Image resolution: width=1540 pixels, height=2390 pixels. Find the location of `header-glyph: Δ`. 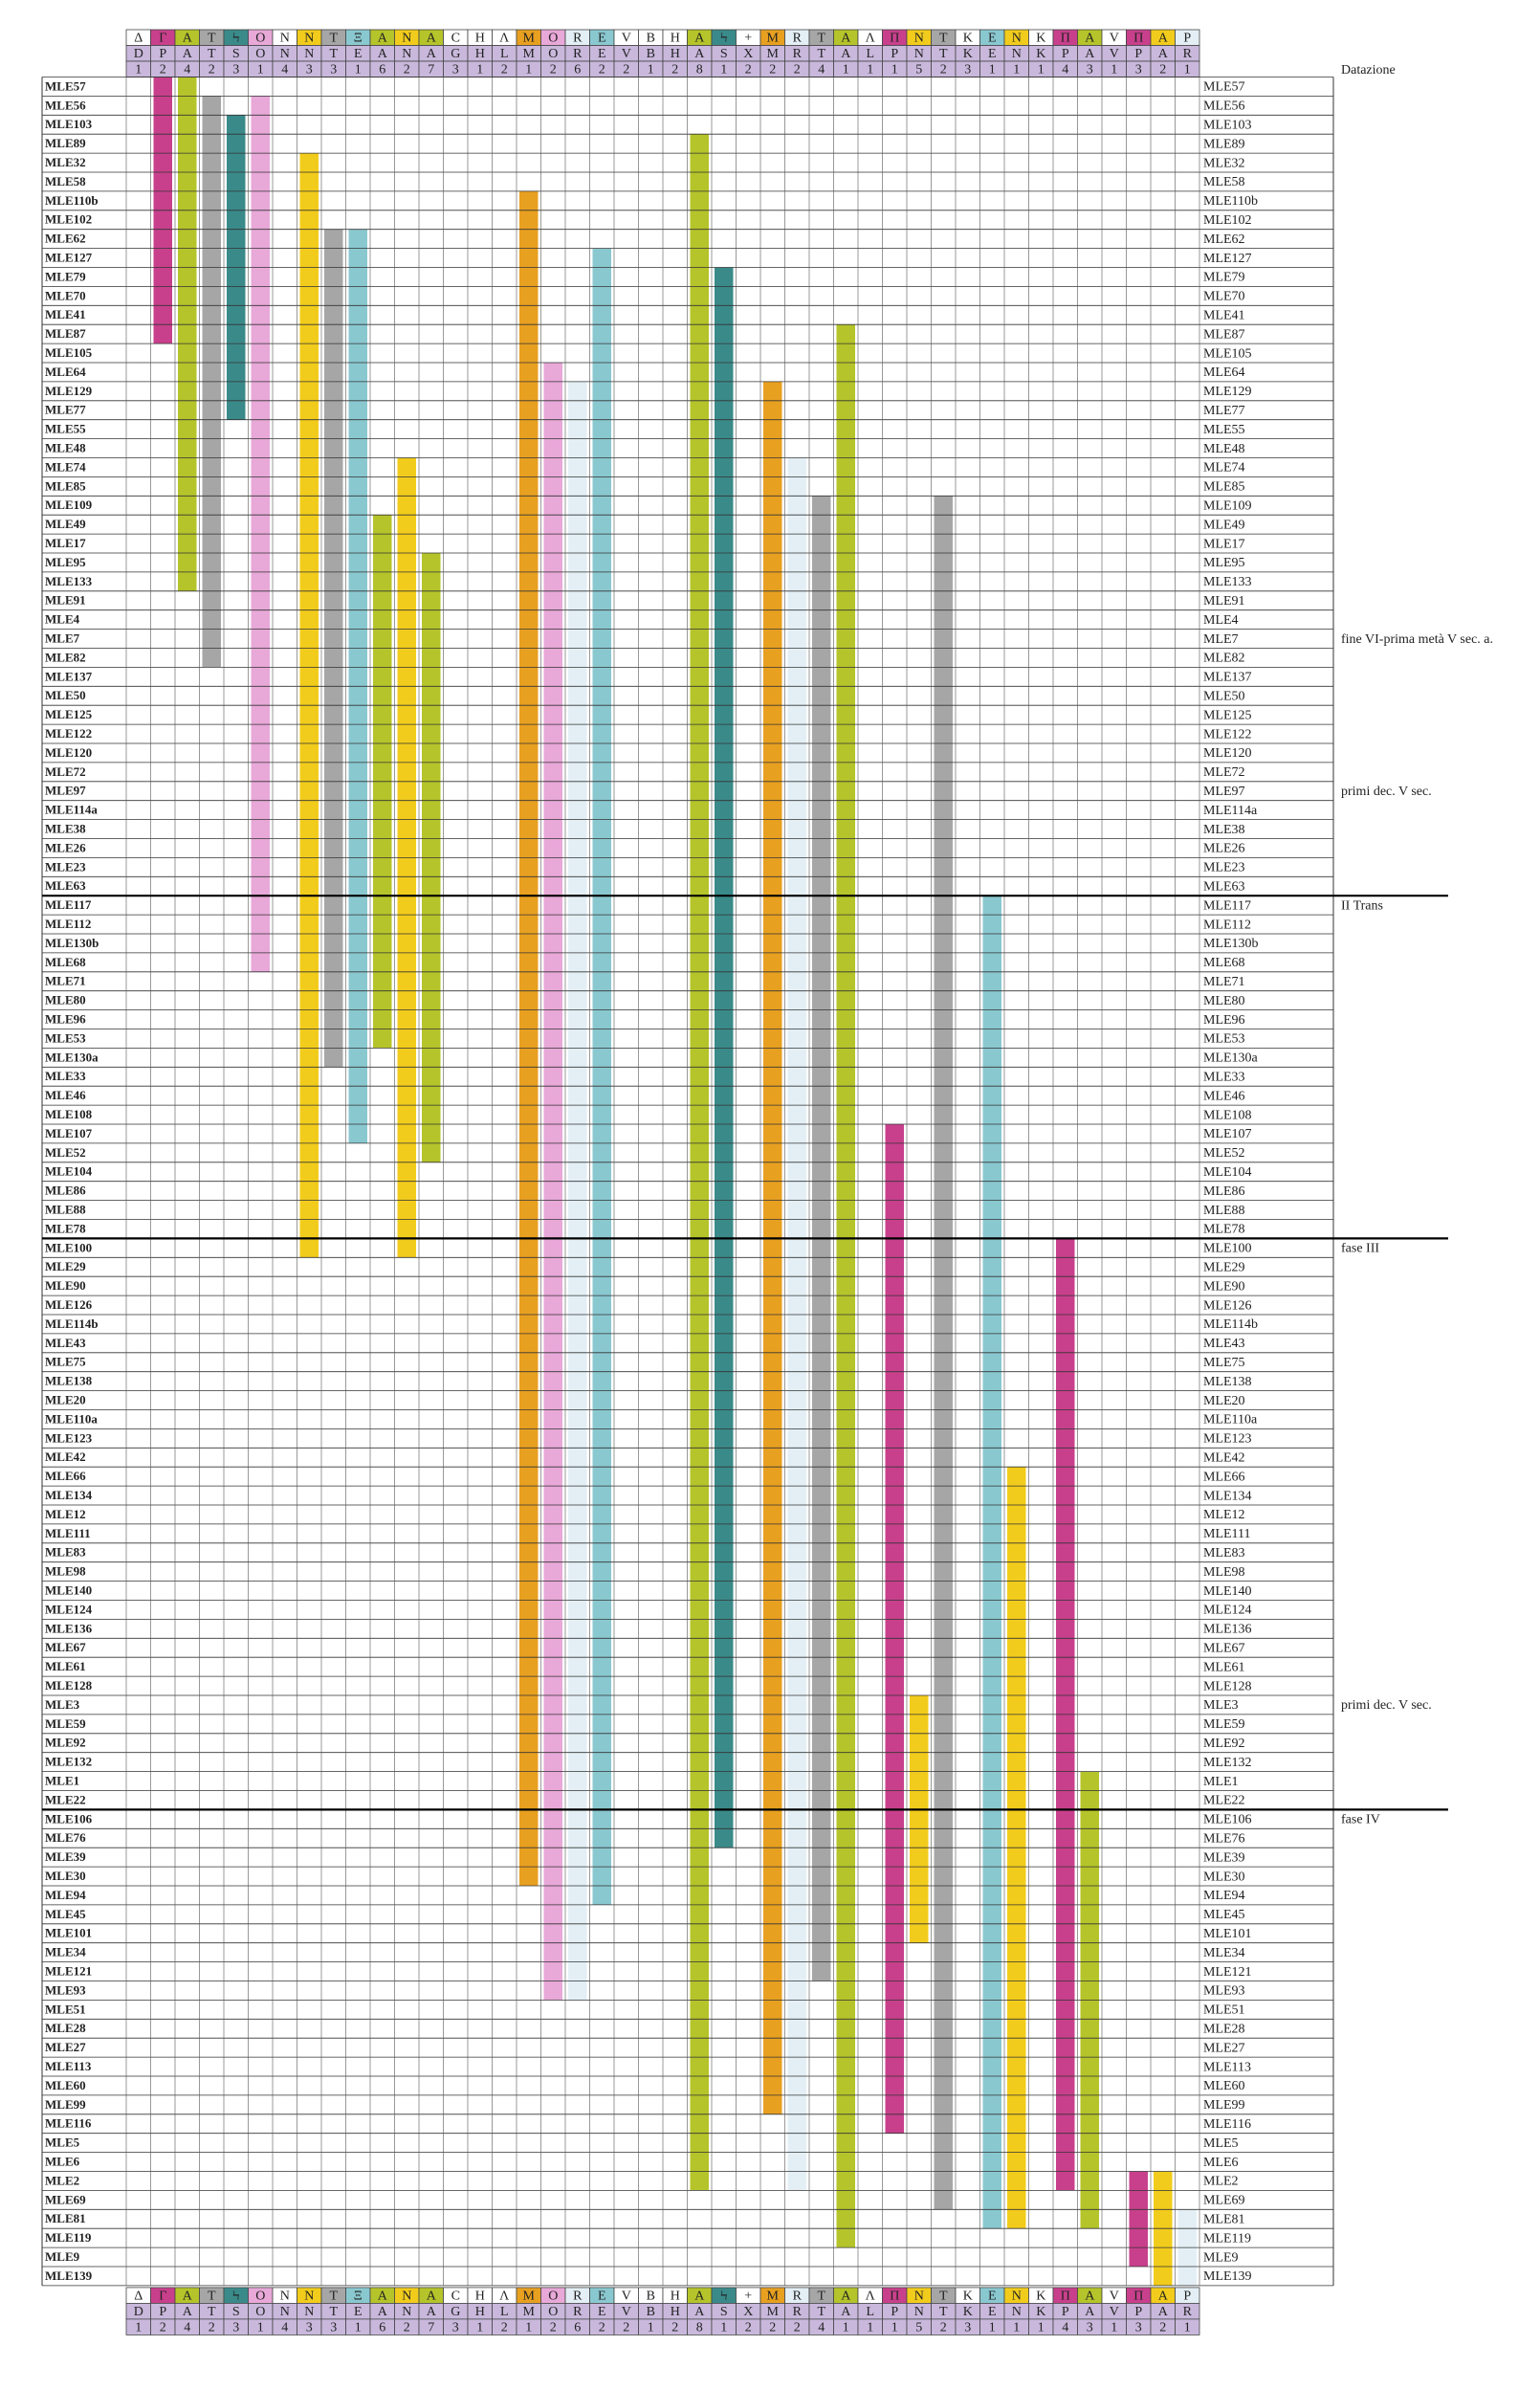

header-glyph: Δ is located at coordinates (138, 38).